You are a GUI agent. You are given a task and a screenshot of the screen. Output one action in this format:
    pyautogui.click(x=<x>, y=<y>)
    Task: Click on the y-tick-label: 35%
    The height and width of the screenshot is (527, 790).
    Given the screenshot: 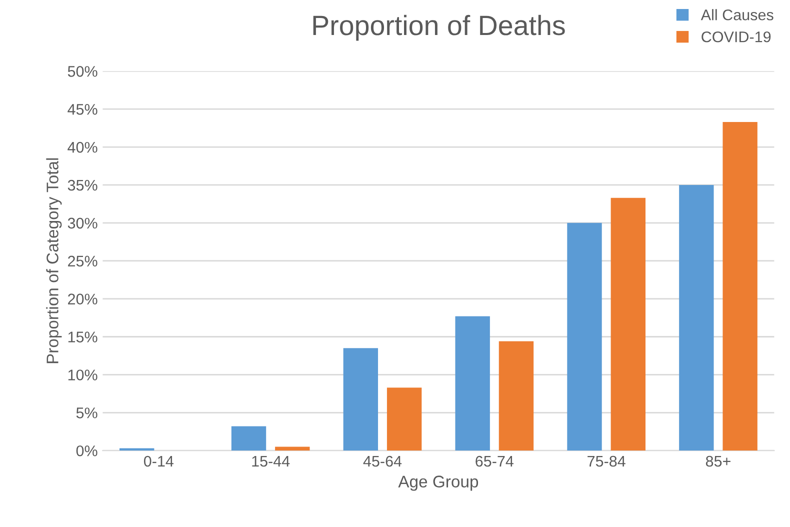 What is the action you would take?
    pyautogui.click(x=83, y=185)
    